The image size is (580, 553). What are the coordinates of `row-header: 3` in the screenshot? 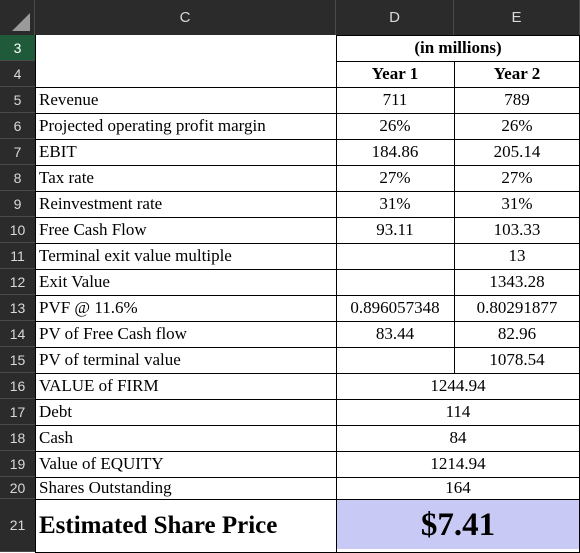 It's located at (17, 48).